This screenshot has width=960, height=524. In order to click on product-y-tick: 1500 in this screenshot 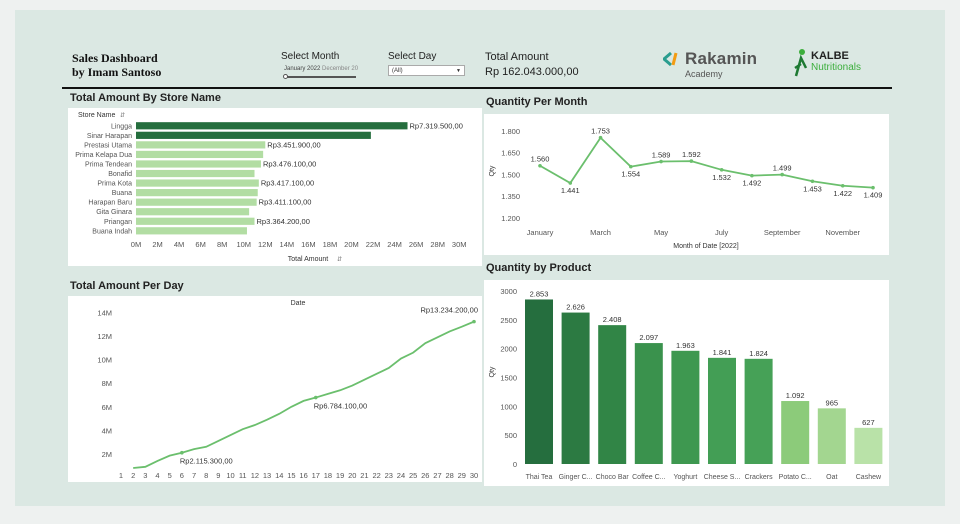, I will do `click(508, 378)`.